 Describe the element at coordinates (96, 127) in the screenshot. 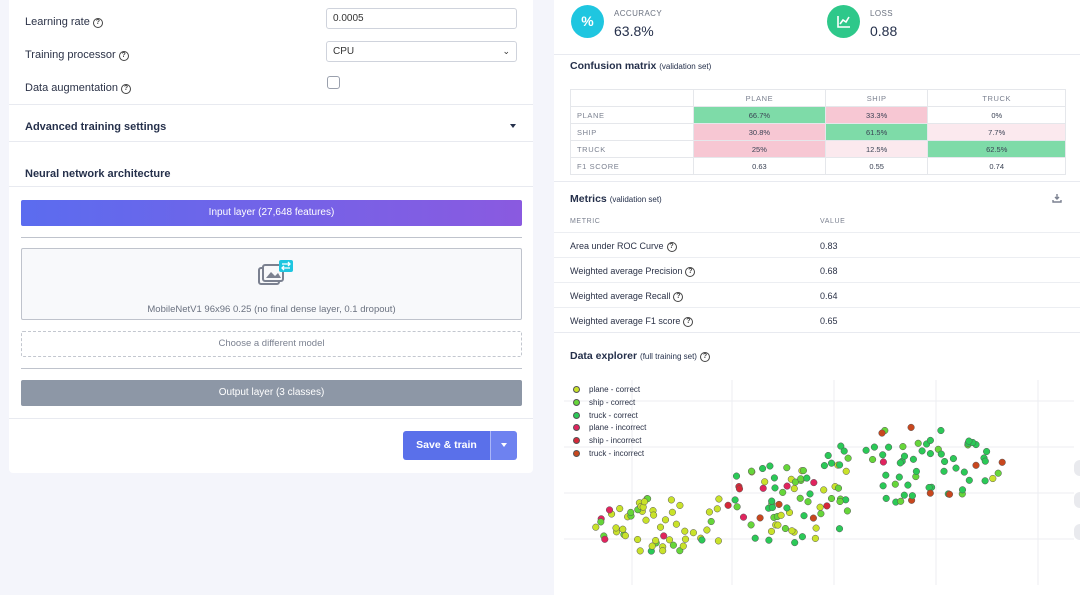

I see `advanced-settings-toggle: Advanced training settings` at that location.